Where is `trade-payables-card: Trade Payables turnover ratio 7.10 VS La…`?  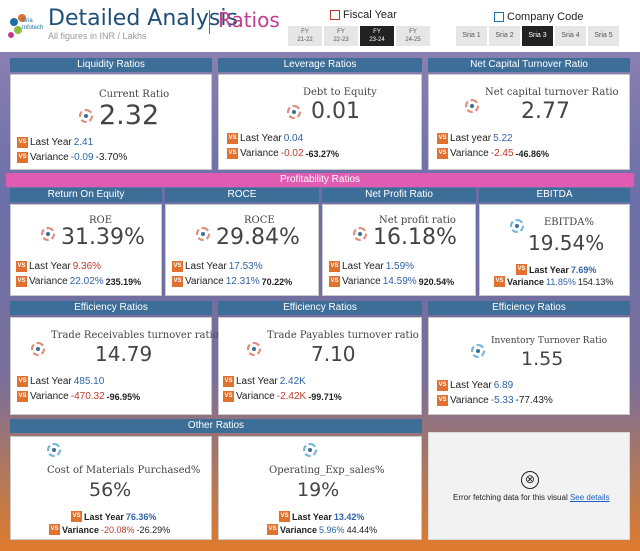
trade-payables-card: Trade Payables turnover ratio 7.10 VS La… is located at coordinates (320, 366).